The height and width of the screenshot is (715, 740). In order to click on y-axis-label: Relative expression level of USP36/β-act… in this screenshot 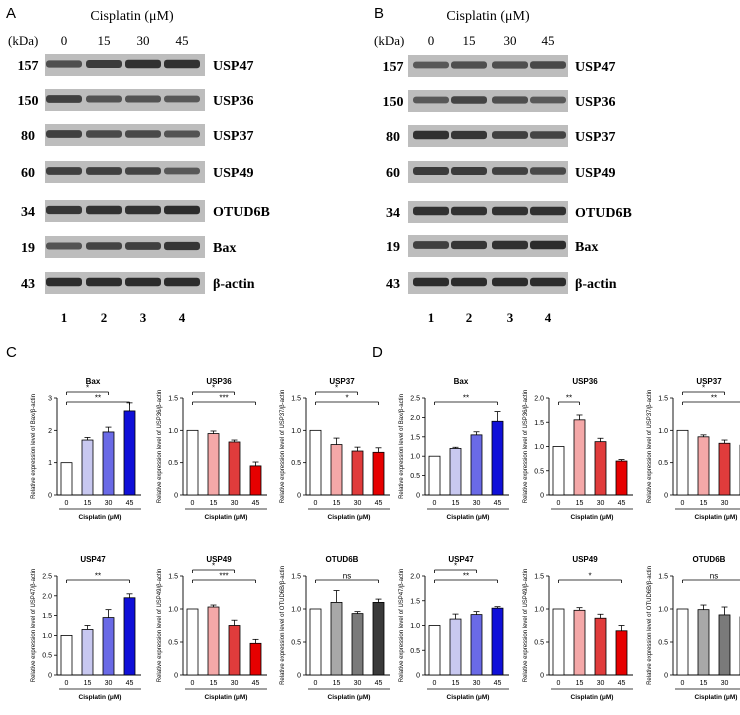, I will do `click(526, 447)`.